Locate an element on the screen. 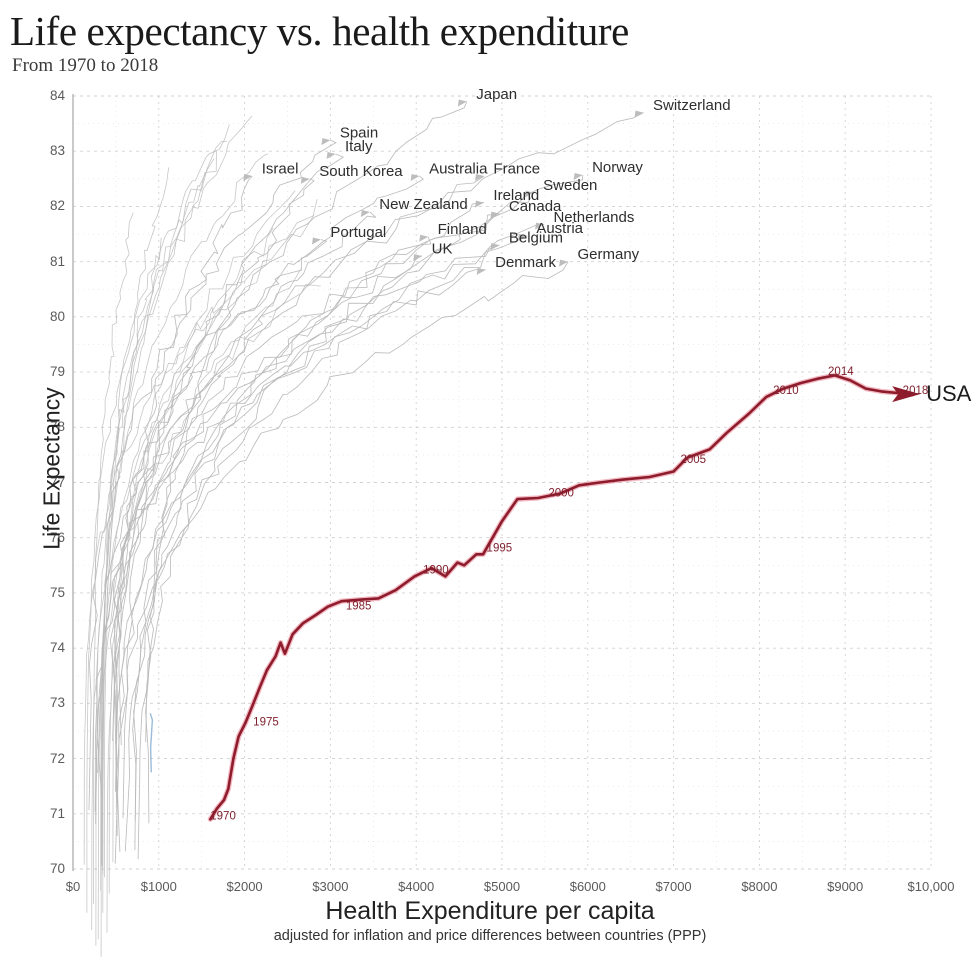  y-tick-label: 80 is located at coordinates (57, 316).